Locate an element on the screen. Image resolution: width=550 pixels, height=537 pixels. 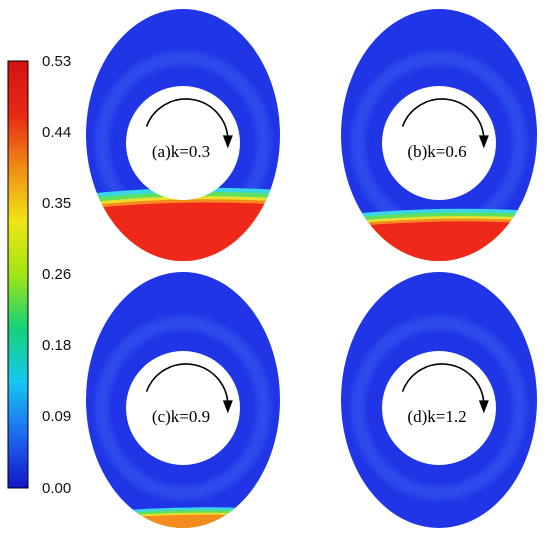
colorbar-tick-label: 0.18 is located at coordinates (56, 345).